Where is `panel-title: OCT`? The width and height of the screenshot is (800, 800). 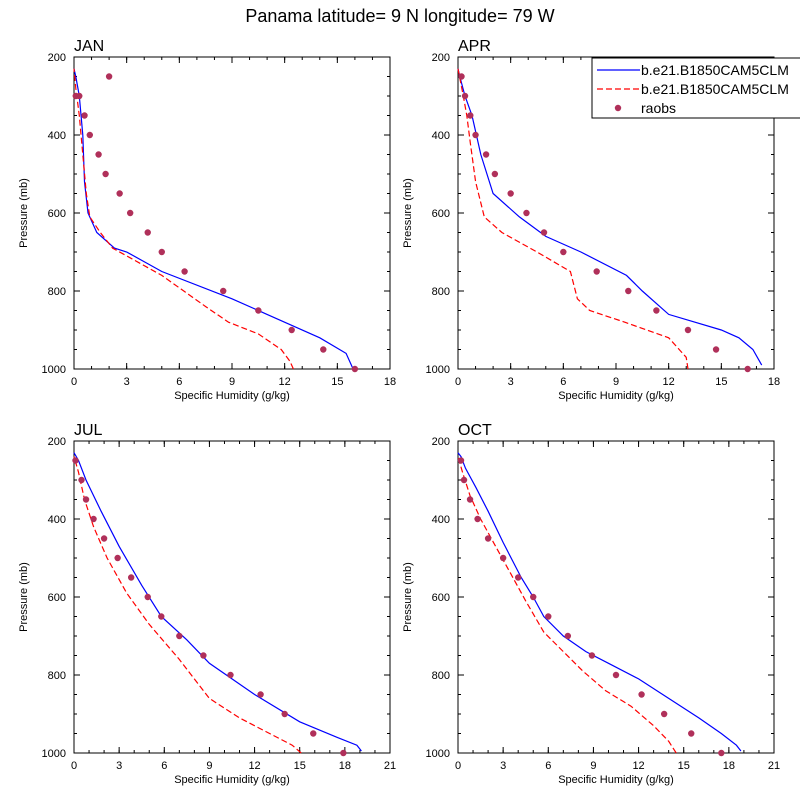 panel-title: OCT is located at coordinates (475, 430).